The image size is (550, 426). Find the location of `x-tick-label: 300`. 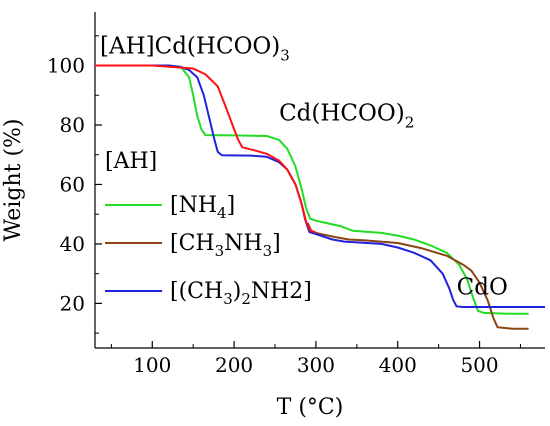

x-tick-label: 300 is located at coordinates (316, 365).